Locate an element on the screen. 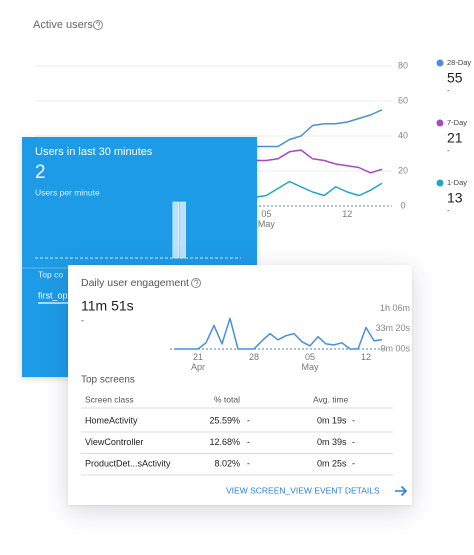 This screenshot has height=555, width=474. table-cell: 25.59% is located at coordinates (224, 420).